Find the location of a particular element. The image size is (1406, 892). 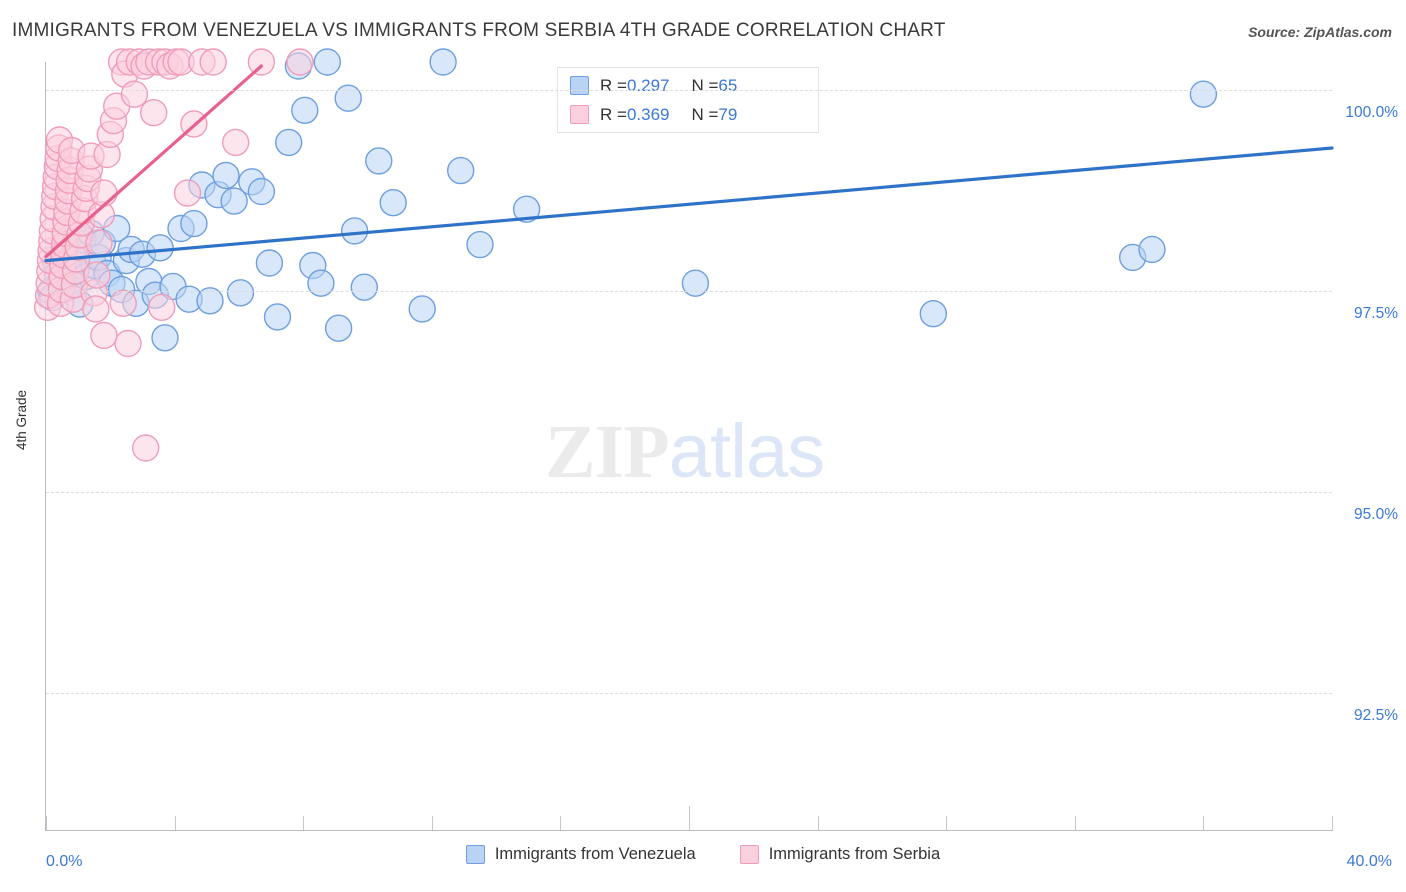

y-axis-tick-label: 95.0% is located at coordinates (1376, 515).